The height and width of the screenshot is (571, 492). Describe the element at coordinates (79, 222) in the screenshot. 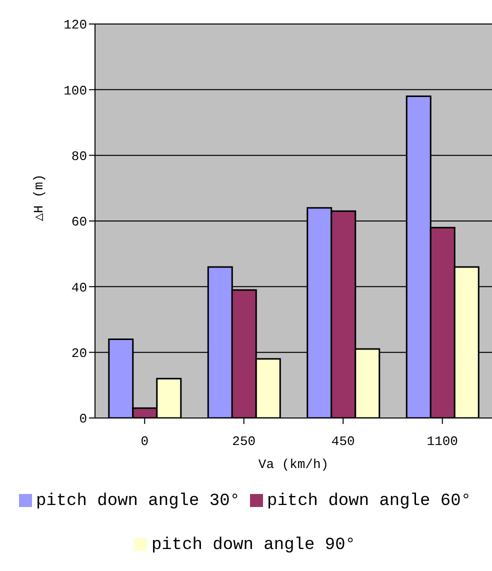

I see `y-tick-label: 60` at that location.